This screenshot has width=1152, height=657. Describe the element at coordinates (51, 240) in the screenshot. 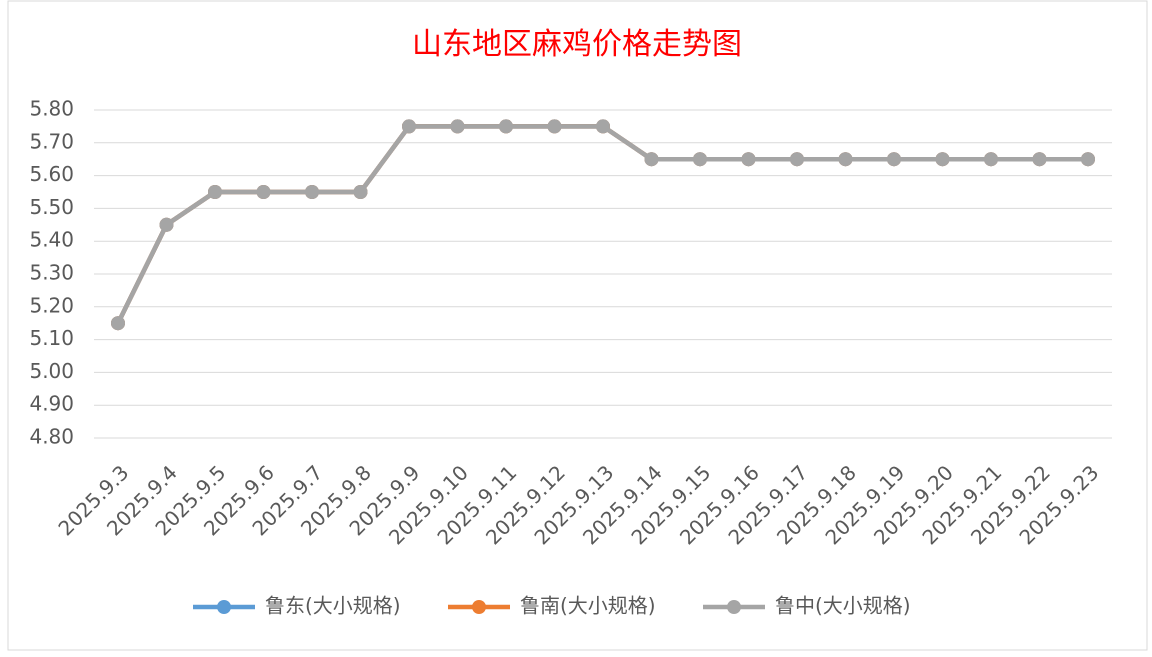

I see `y-tick-label: 5.40` at that location.